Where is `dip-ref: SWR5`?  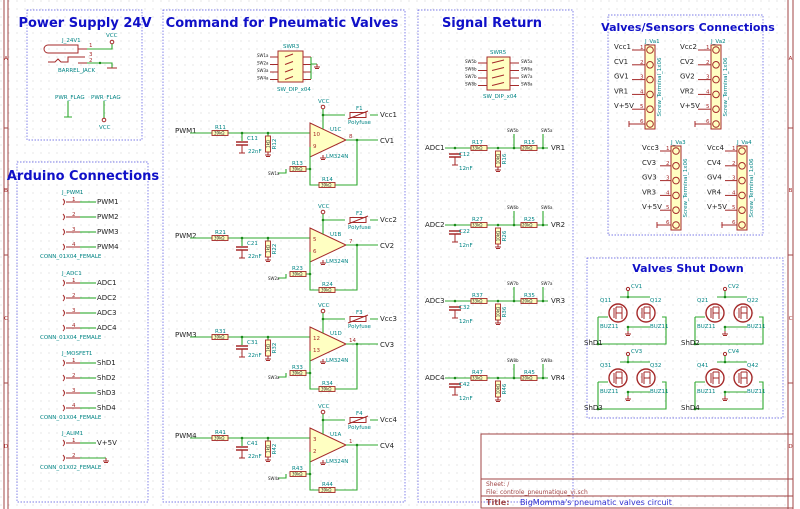 dip-ref: SWR5 is located at coordinates (498, 53).